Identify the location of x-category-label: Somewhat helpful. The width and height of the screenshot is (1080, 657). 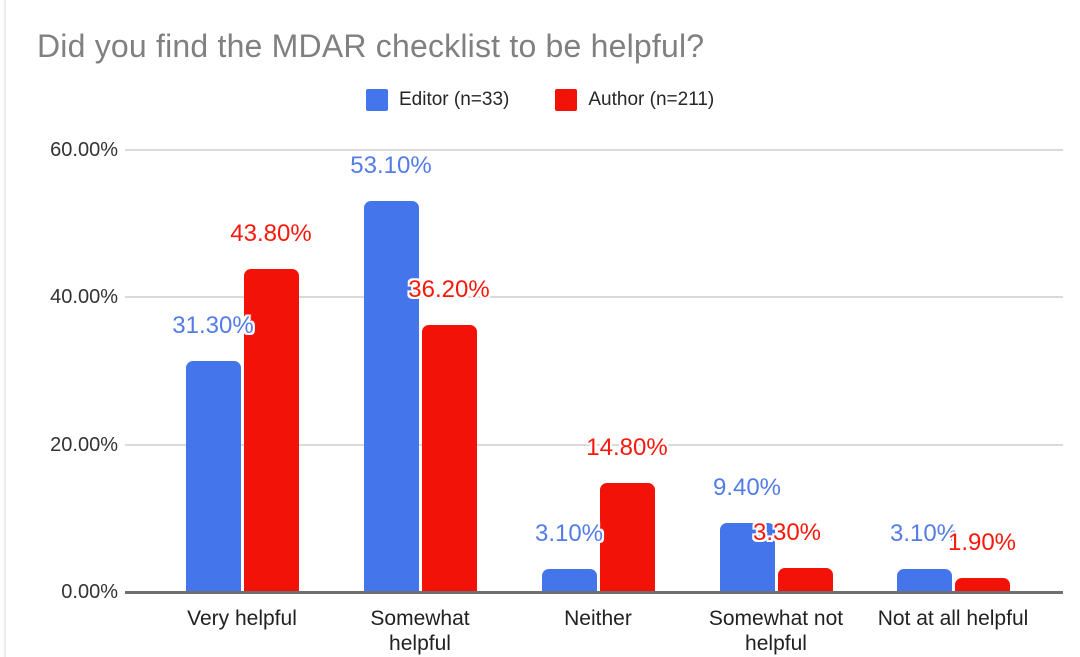
(420, 631).